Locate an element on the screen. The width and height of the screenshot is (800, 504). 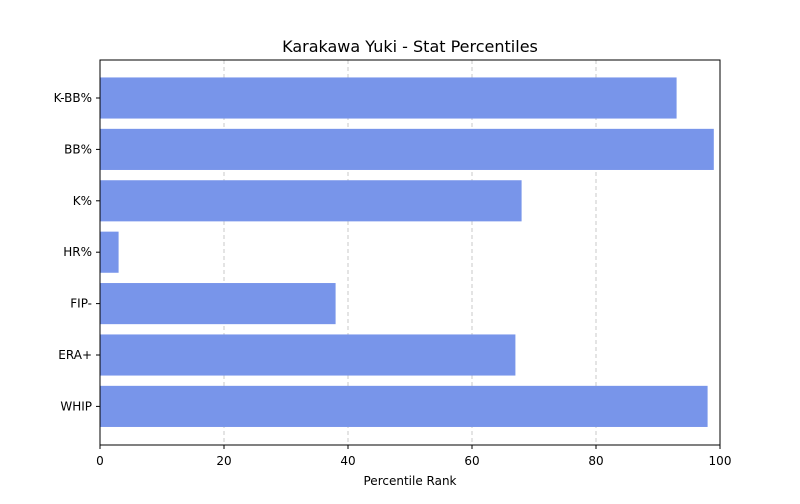
bar-hr- is located at coordinates (109, 252).